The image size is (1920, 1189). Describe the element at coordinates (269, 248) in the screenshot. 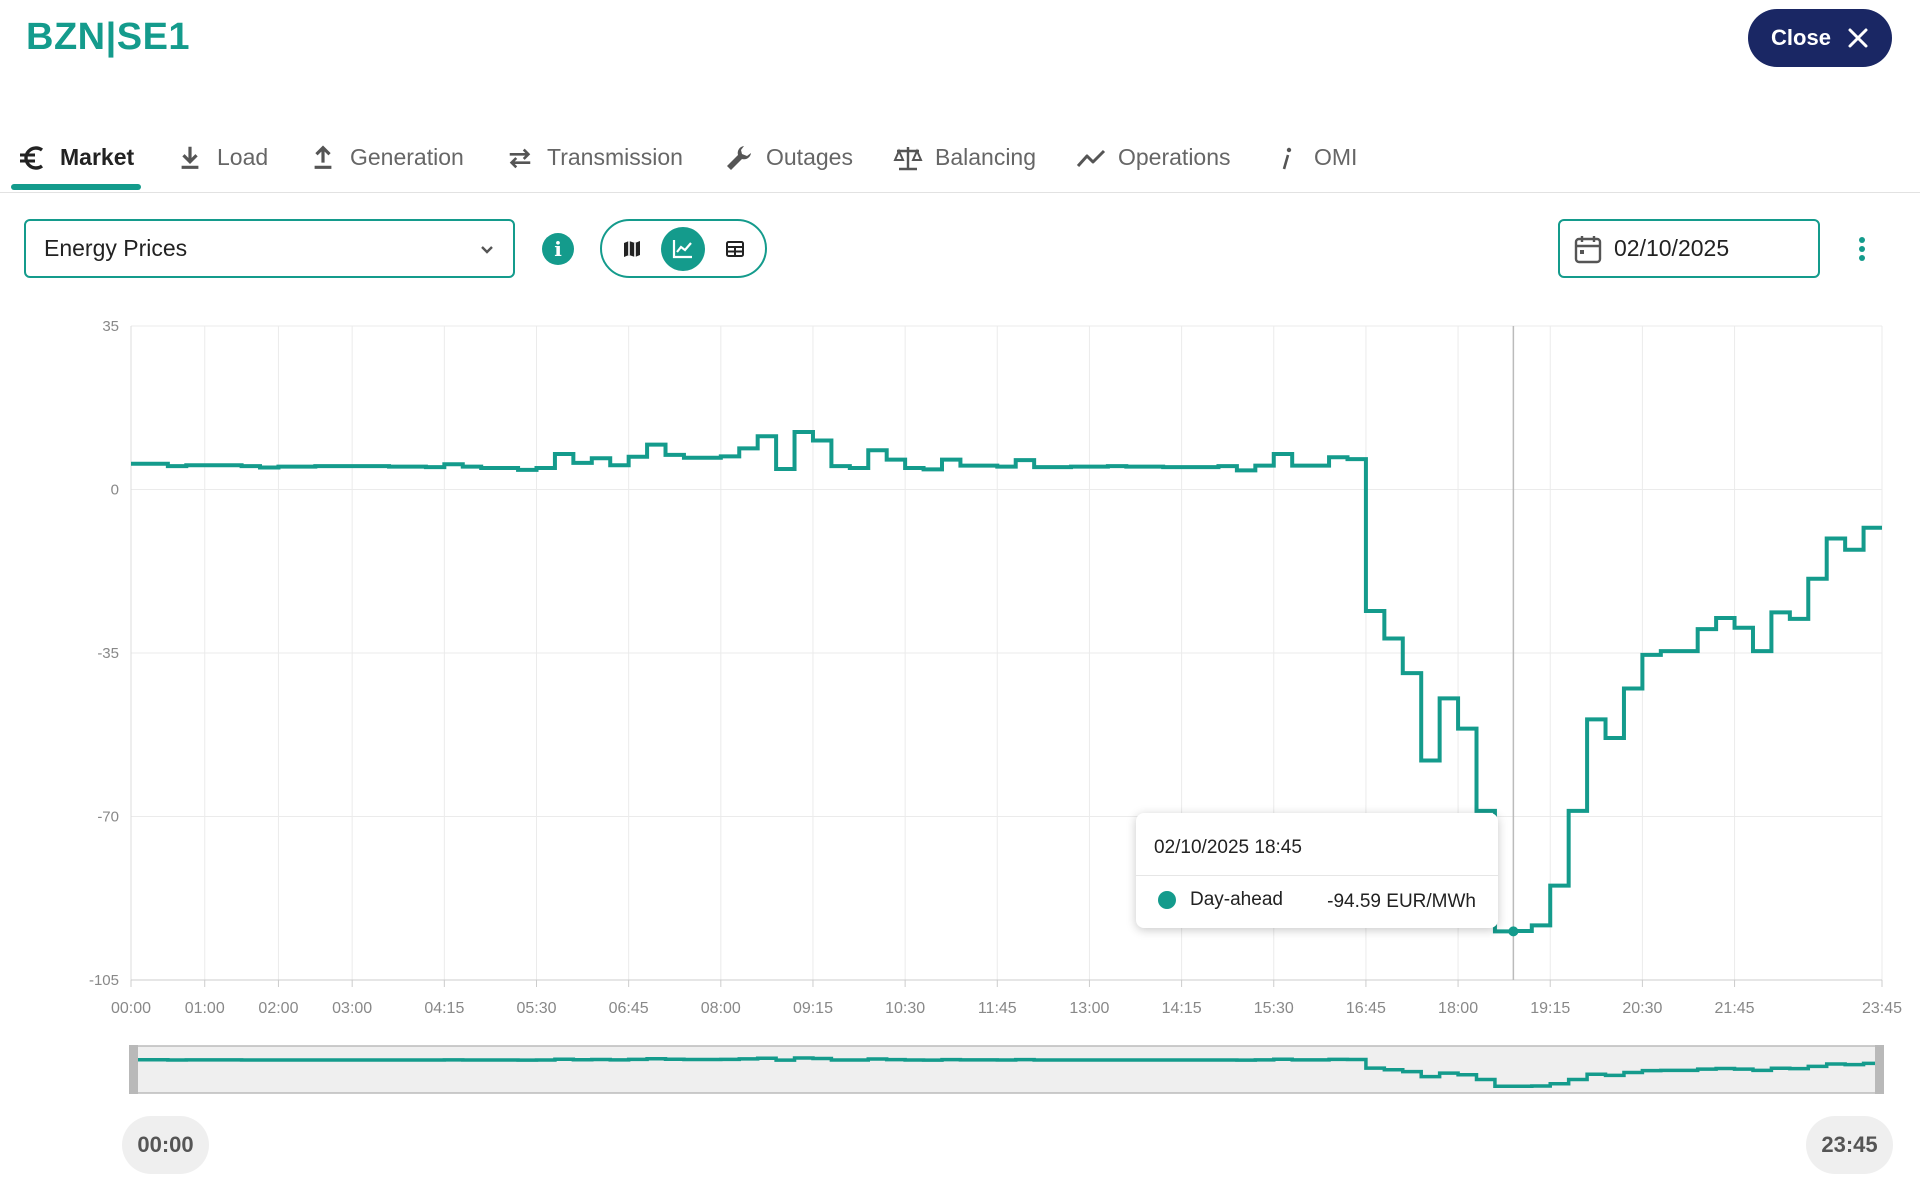

I see `dataset-select: Energy Prices` at that location.